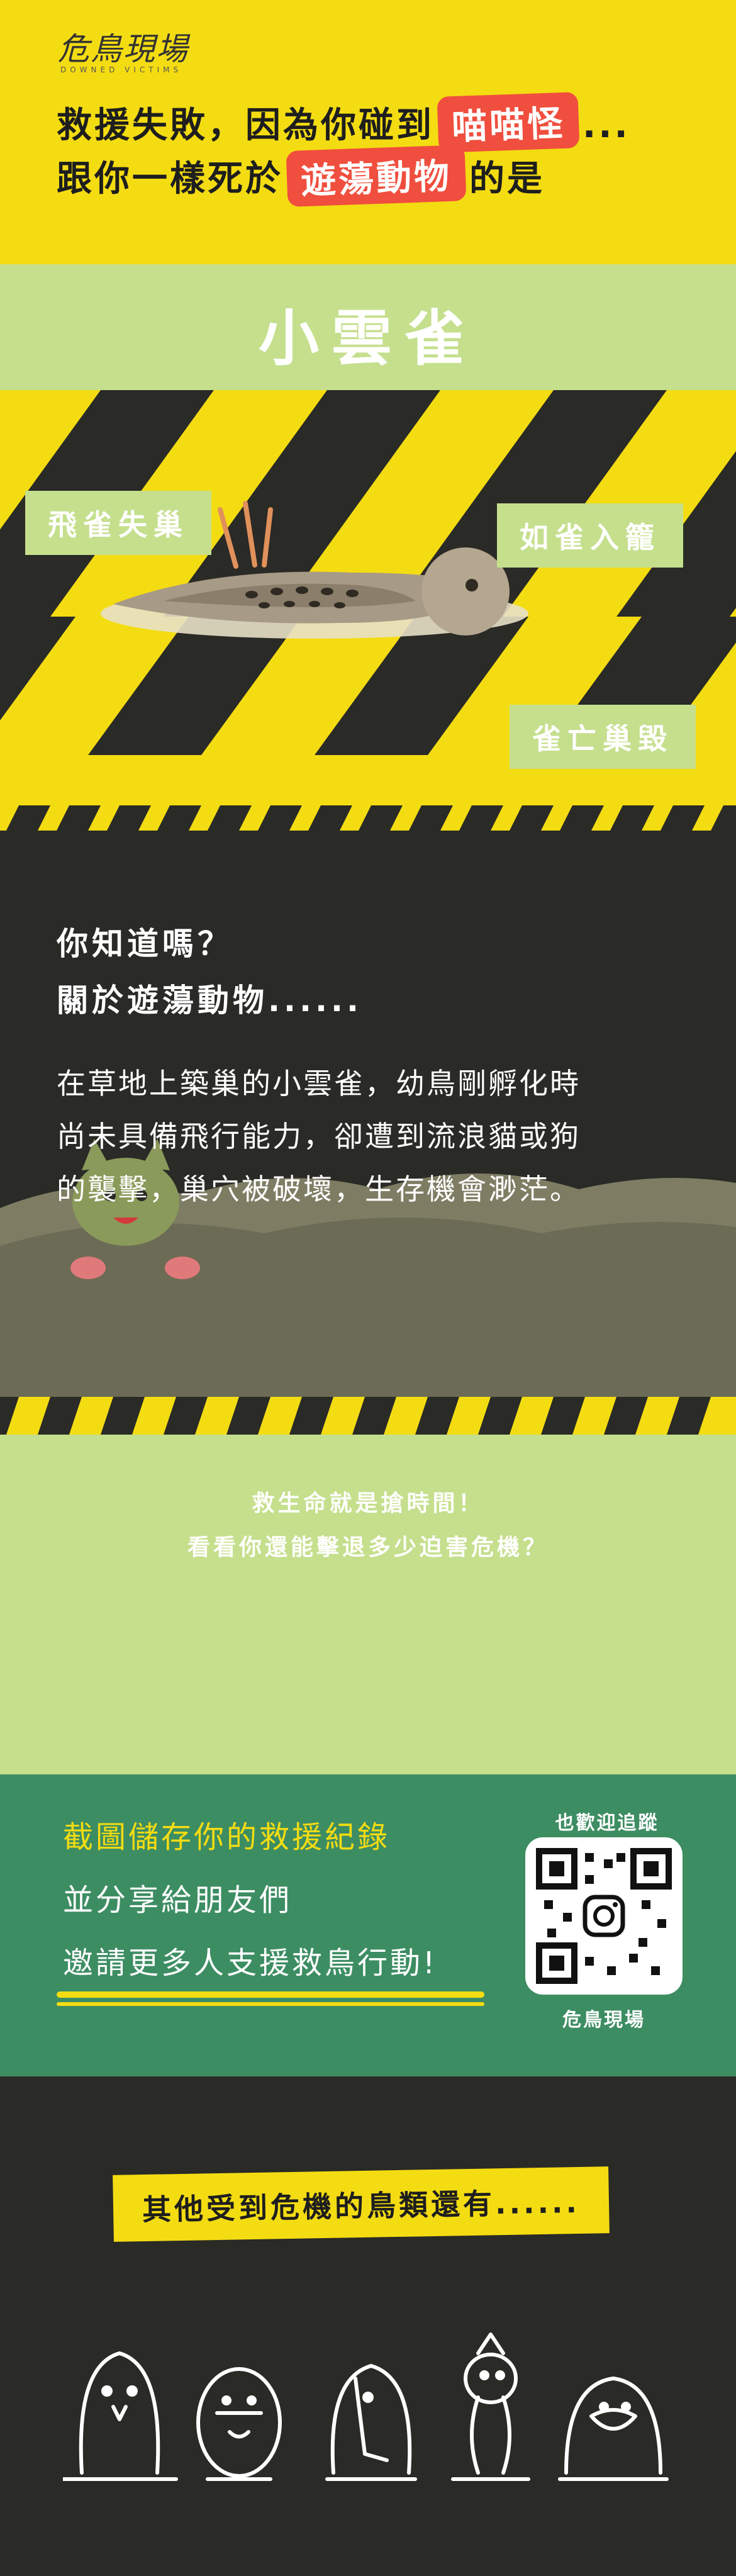 The image size is (736, 2576). I want to click on cat-monster-tag: 喵喵怪, so click(508, 122).